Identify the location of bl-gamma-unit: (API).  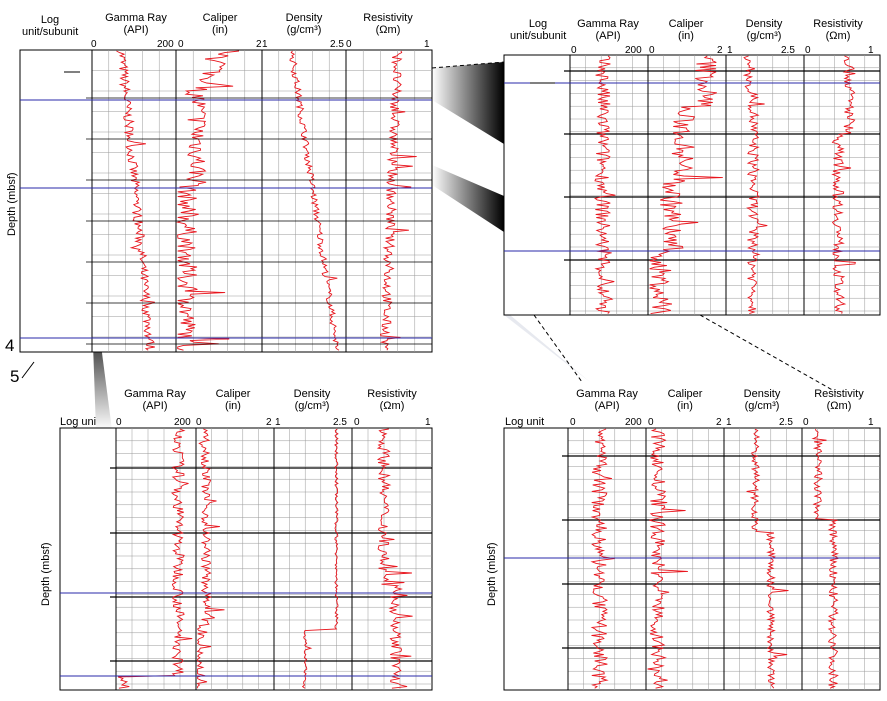
(155, 406).